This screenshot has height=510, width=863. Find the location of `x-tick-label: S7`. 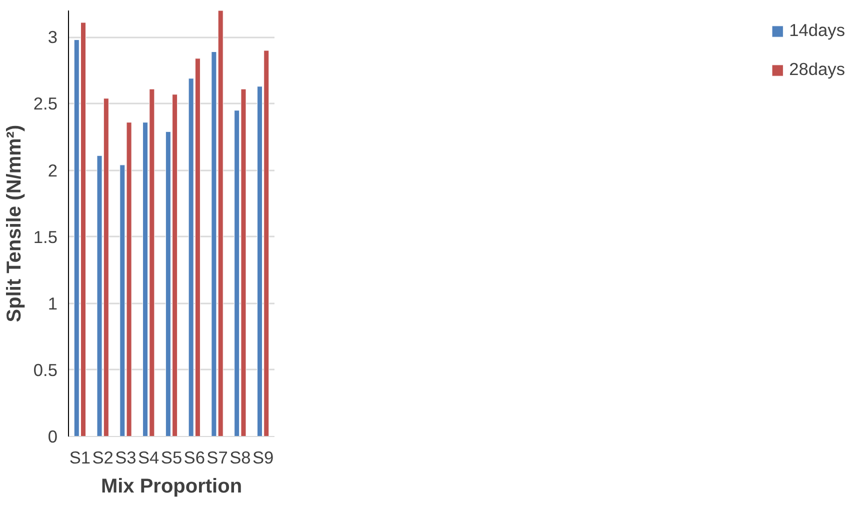

x-tick-label: S7 is located at coordinates (217, 458).